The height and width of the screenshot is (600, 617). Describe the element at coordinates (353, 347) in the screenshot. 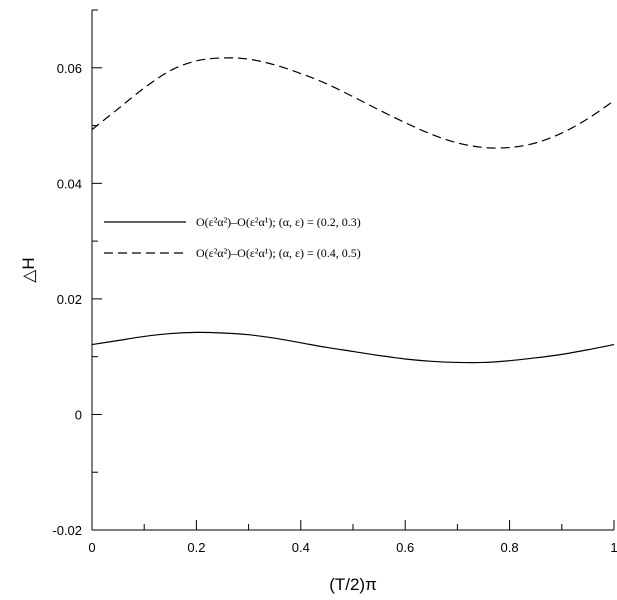

I see `series-line-solid` at that location.